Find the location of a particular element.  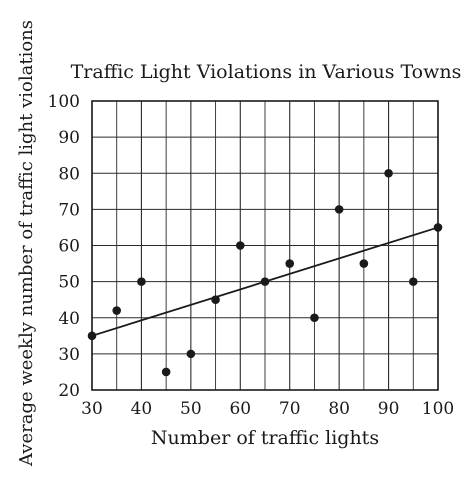

x-tick-labels: 30 40 50 60 70 80 90 100 is located at coordinates (267, 409).